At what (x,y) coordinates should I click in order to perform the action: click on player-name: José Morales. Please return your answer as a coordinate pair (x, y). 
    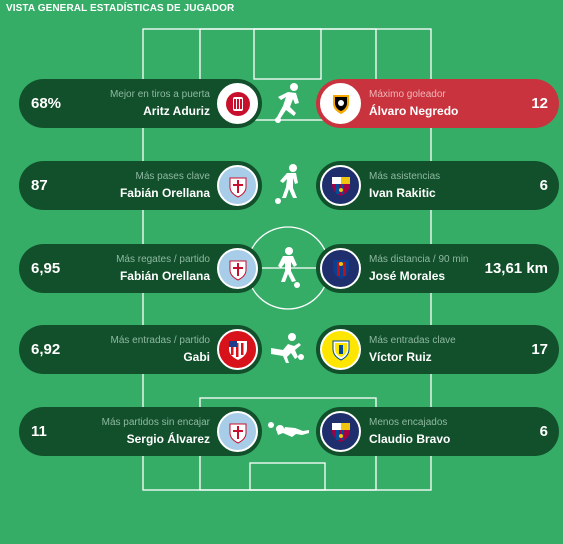
    Looking at the image, I should click on (407, 276).